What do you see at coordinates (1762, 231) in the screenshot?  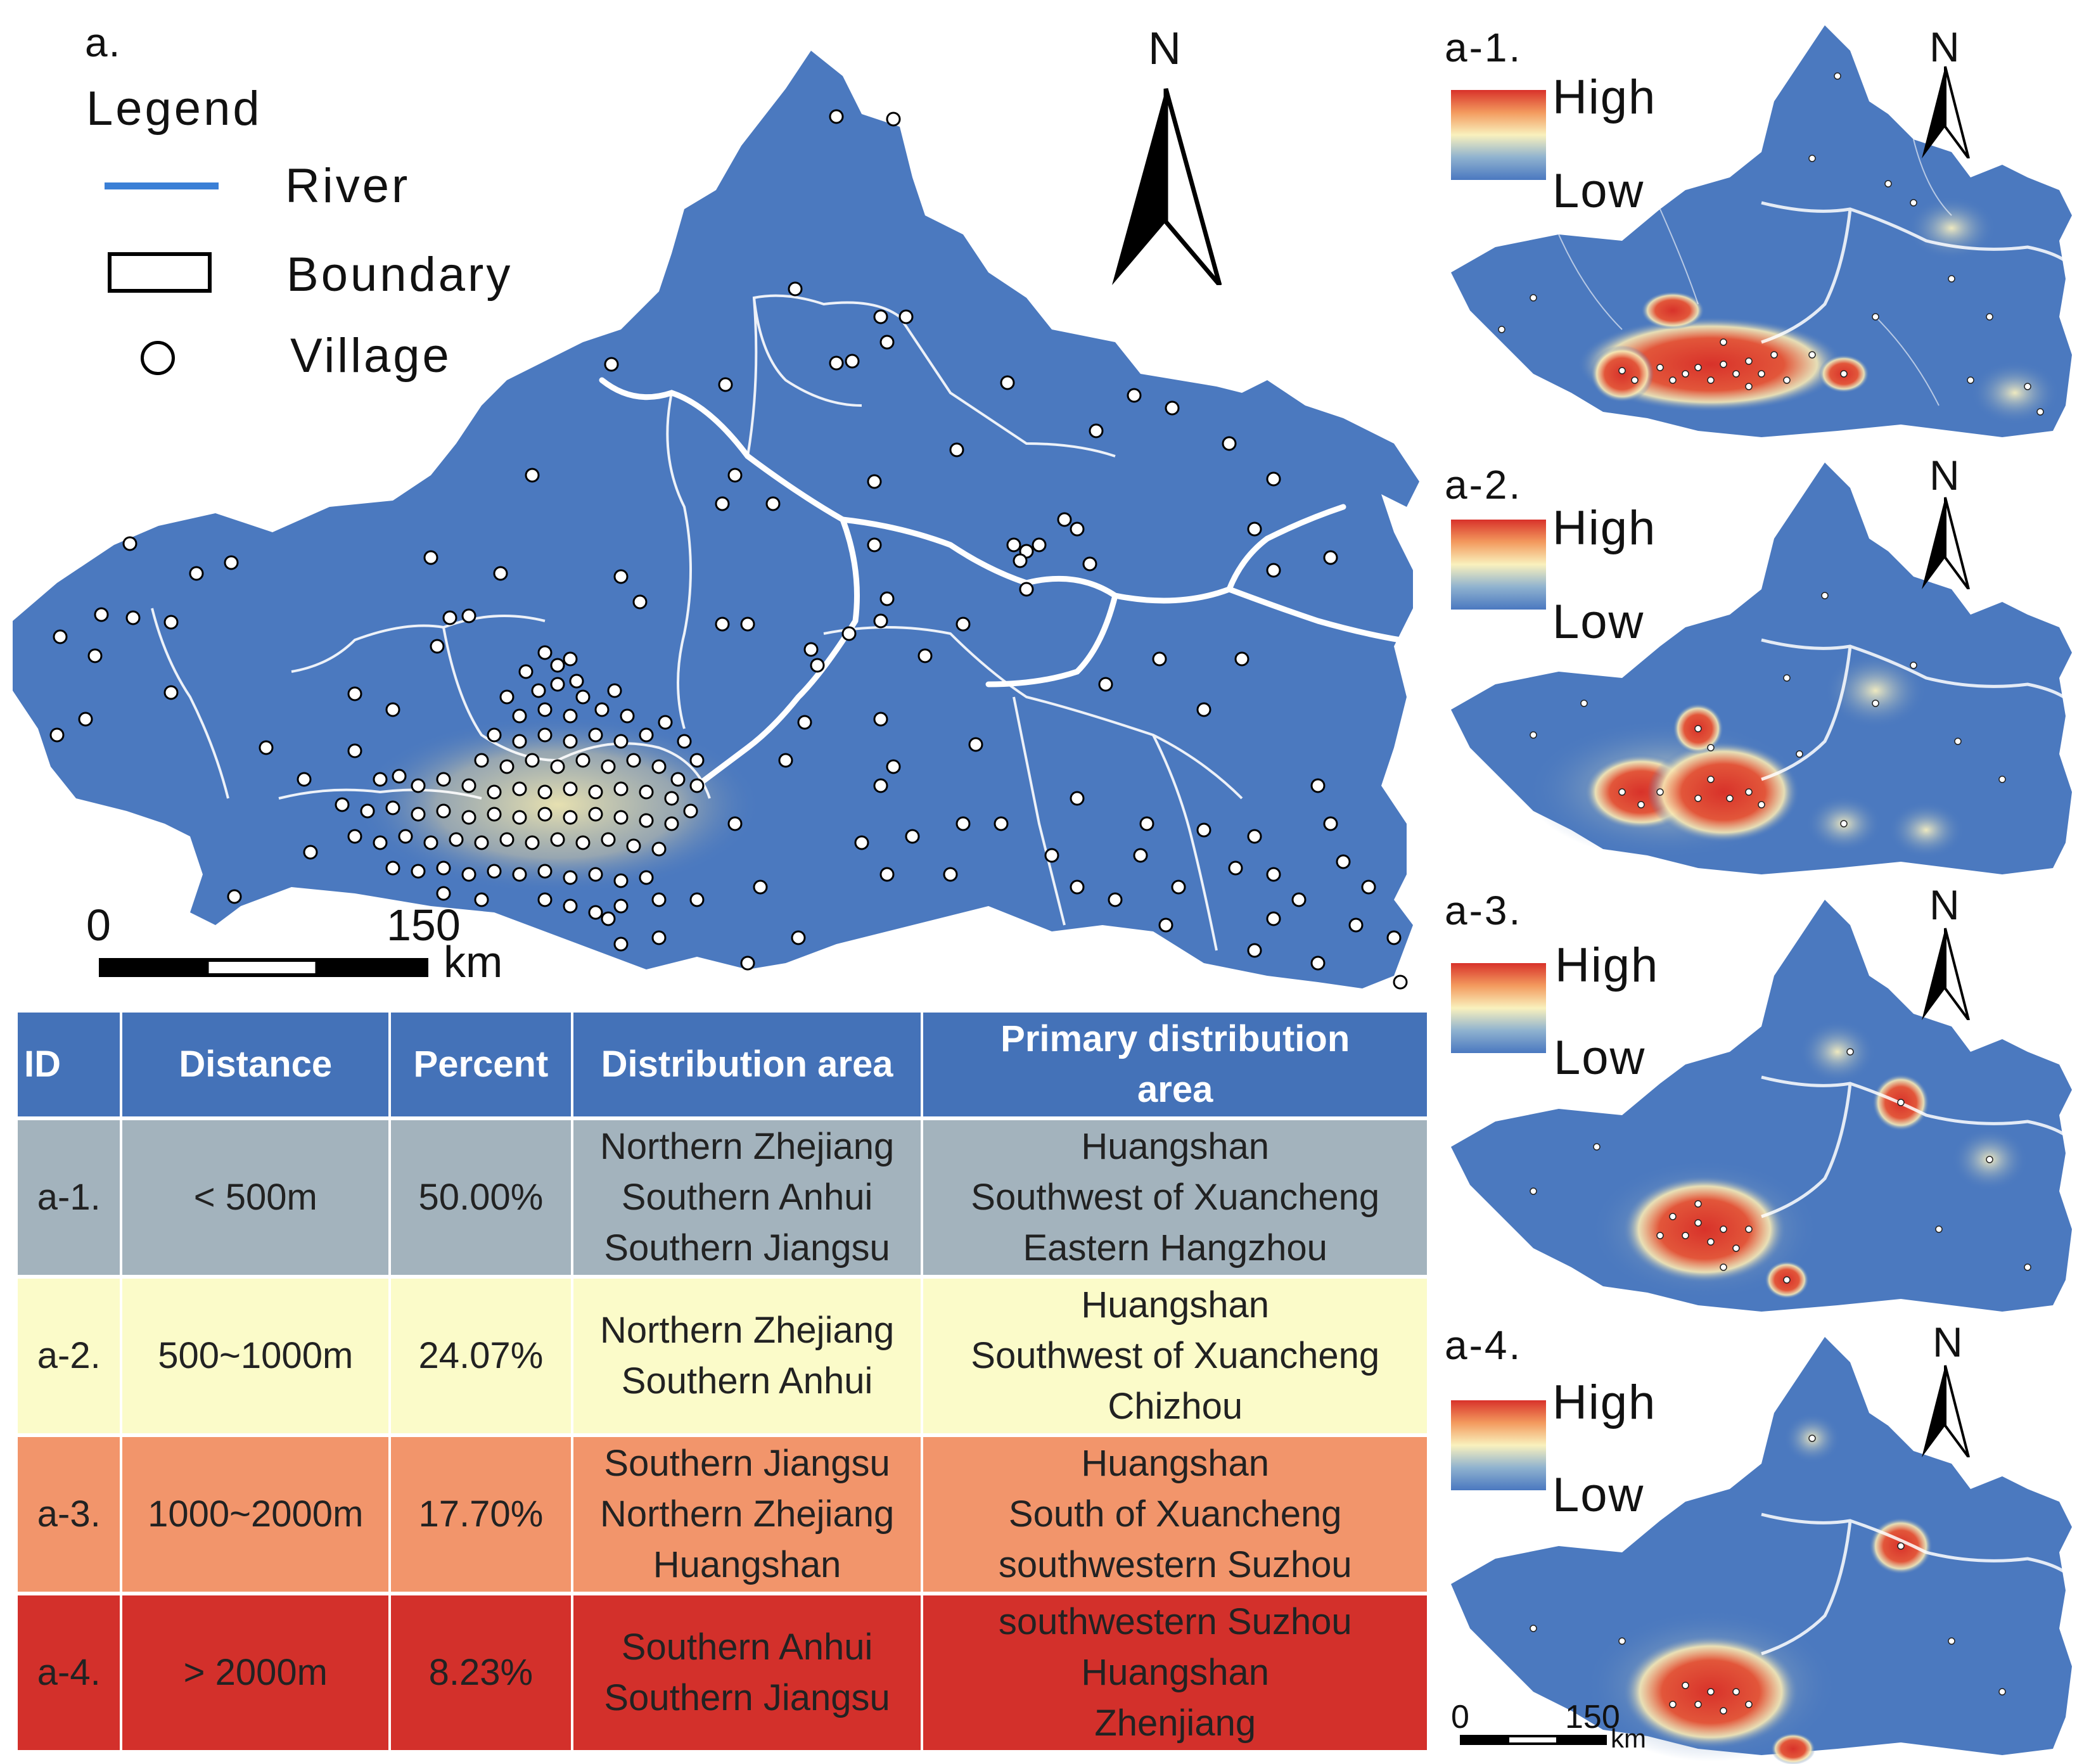 I see `density-map-a1-canvas` at bounding box center [1762, 231].